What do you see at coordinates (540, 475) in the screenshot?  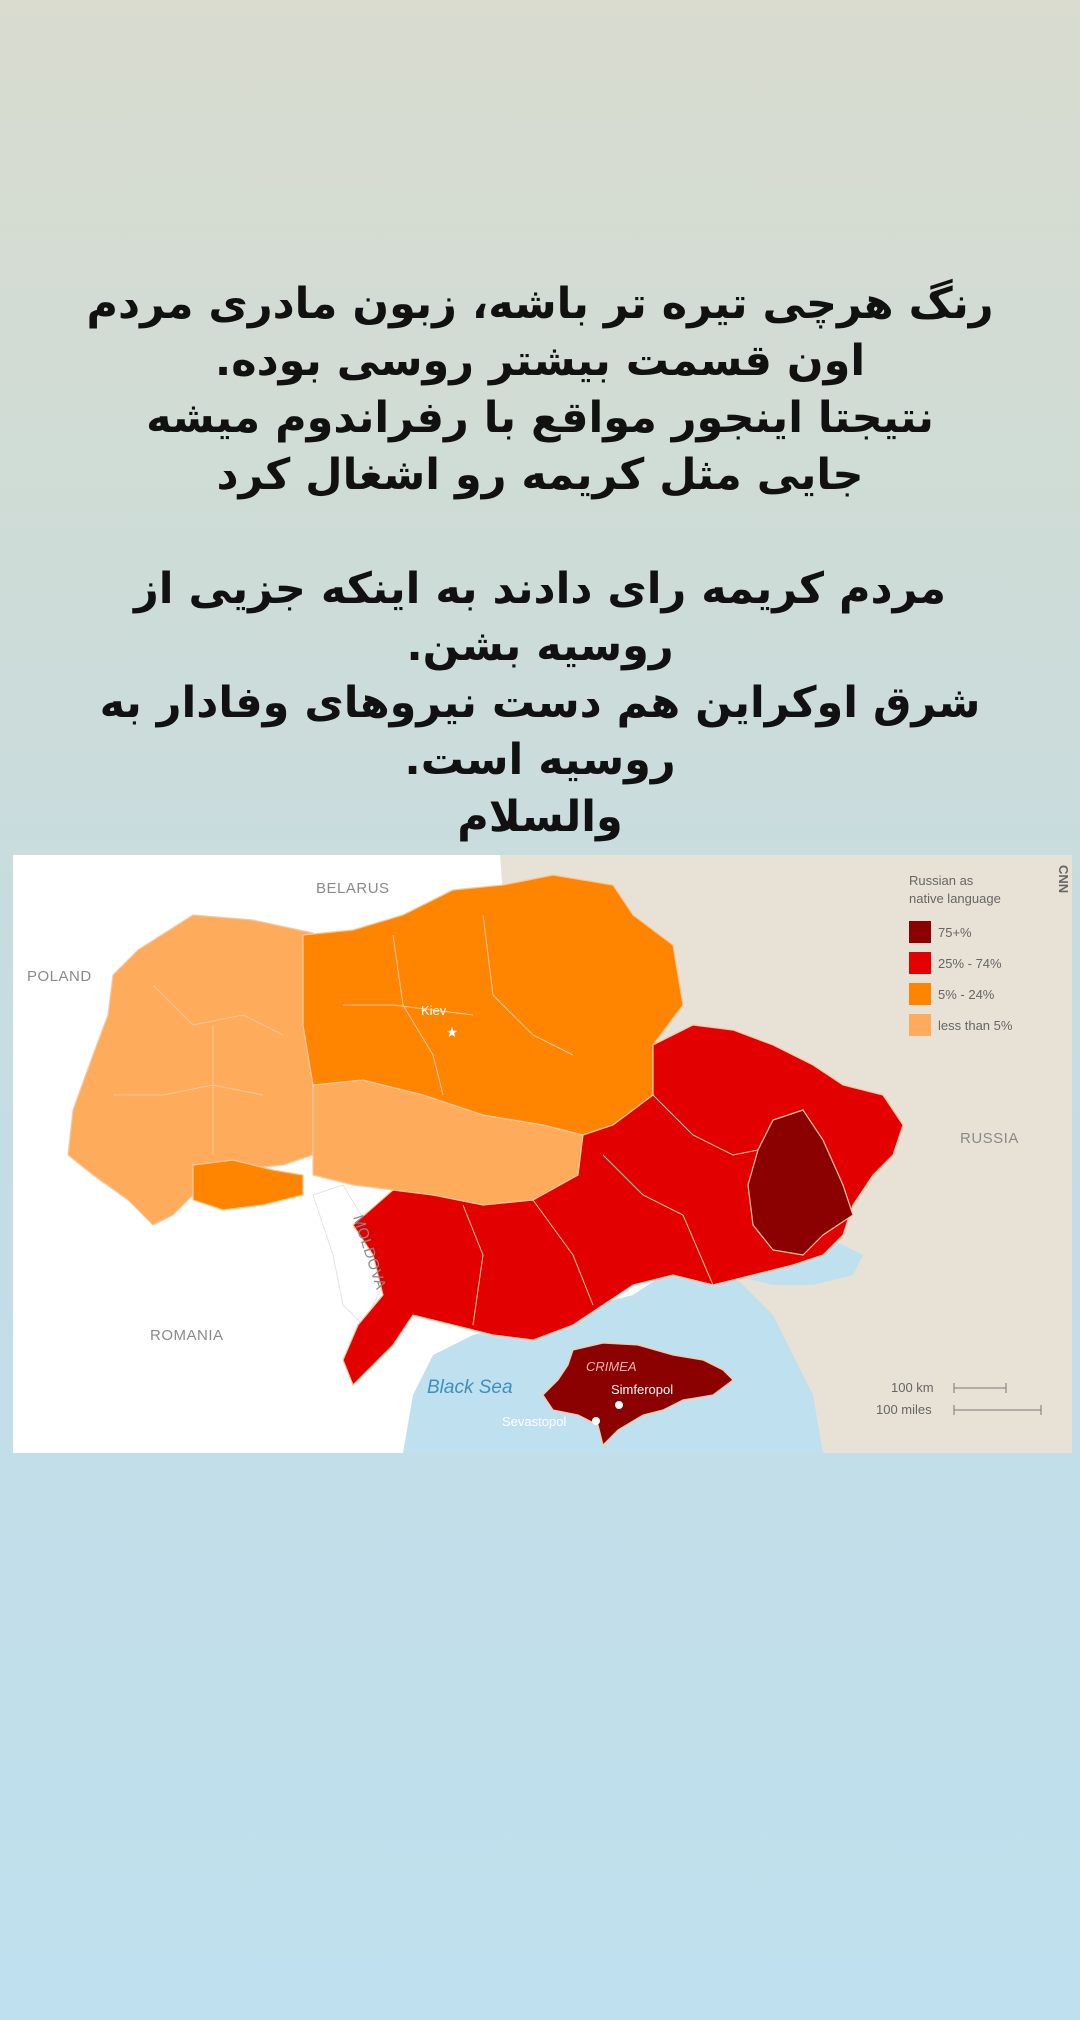 I see `caption-line: جایی مثل کریمه رو اشغال کرد` at bounding box center [540, 475].